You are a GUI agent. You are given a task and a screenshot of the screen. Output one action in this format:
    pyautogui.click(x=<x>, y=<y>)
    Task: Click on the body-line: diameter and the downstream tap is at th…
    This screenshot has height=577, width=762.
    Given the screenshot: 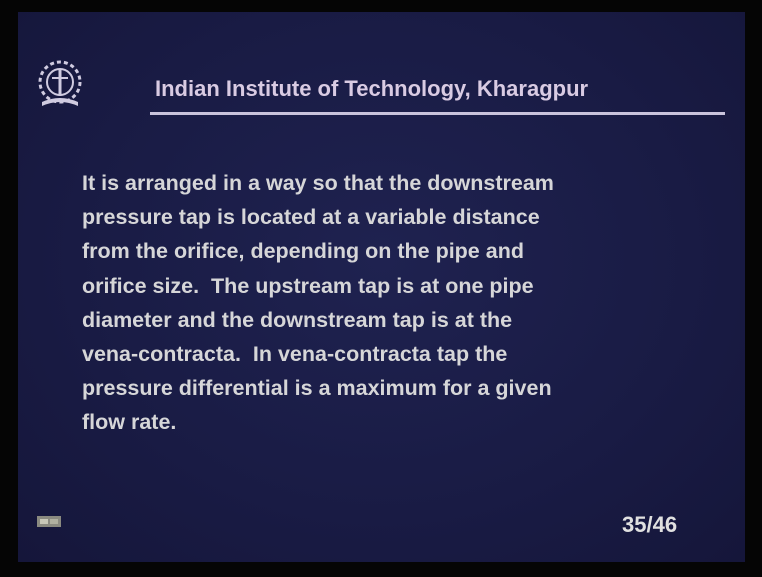 What is the action you would take?
    pyautogui.click(x=297, y=319)
    